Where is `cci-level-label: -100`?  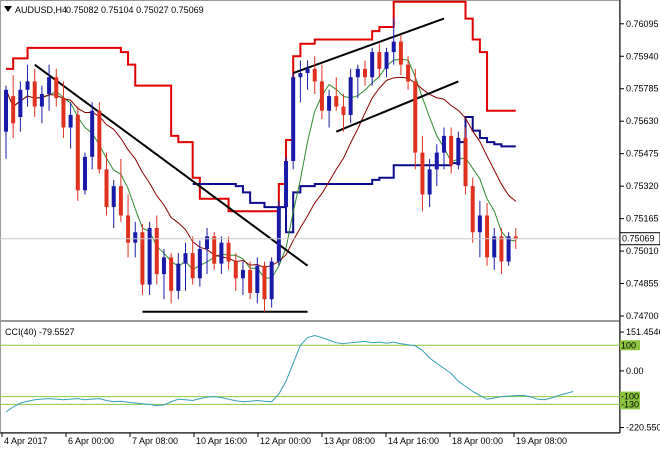 cci-level-label: -100 is located at coordinates (630, 397).